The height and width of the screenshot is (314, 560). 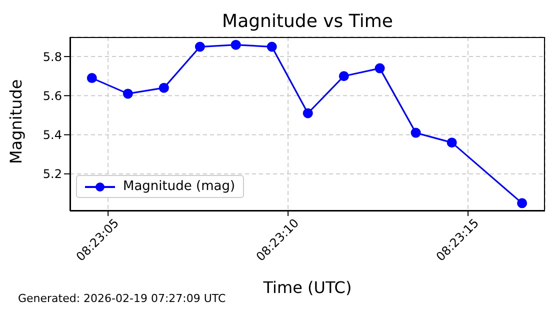 What do you see at coordinates (179, 186) in the screenshot?
I see `legend-label: Magnitude (mag)` at bounding box center [179, 186].